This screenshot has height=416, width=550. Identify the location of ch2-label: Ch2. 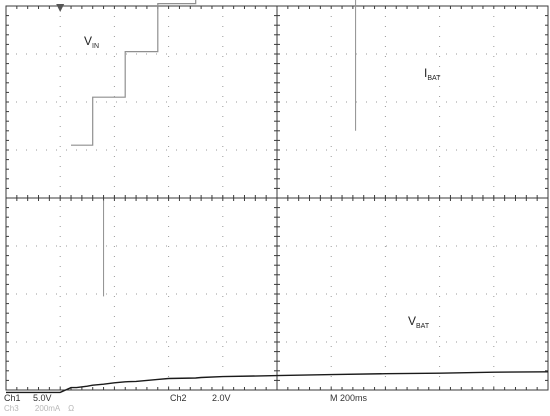
(178, 398).